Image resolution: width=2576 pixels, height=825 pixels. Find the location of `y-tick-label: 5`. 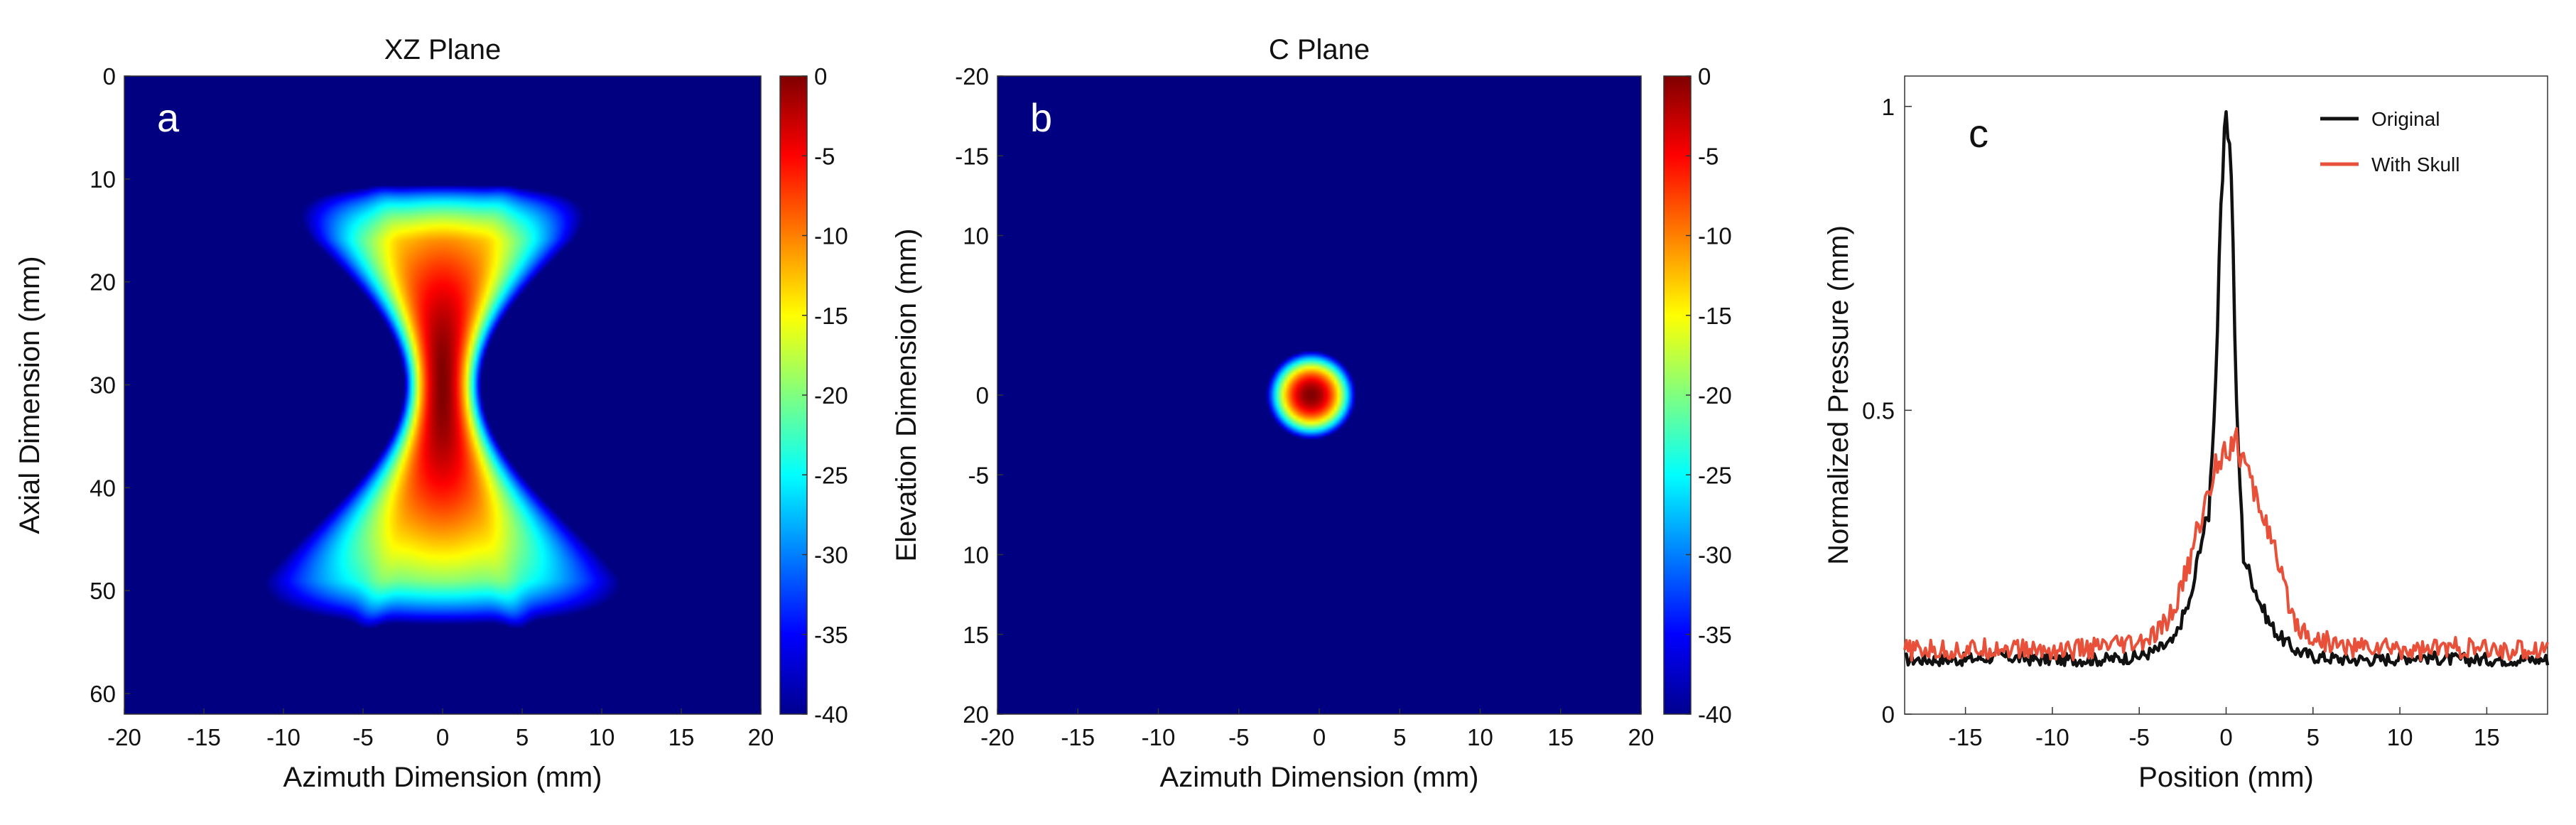

y-tick-label: 5 is located at coordinates (982, 475).